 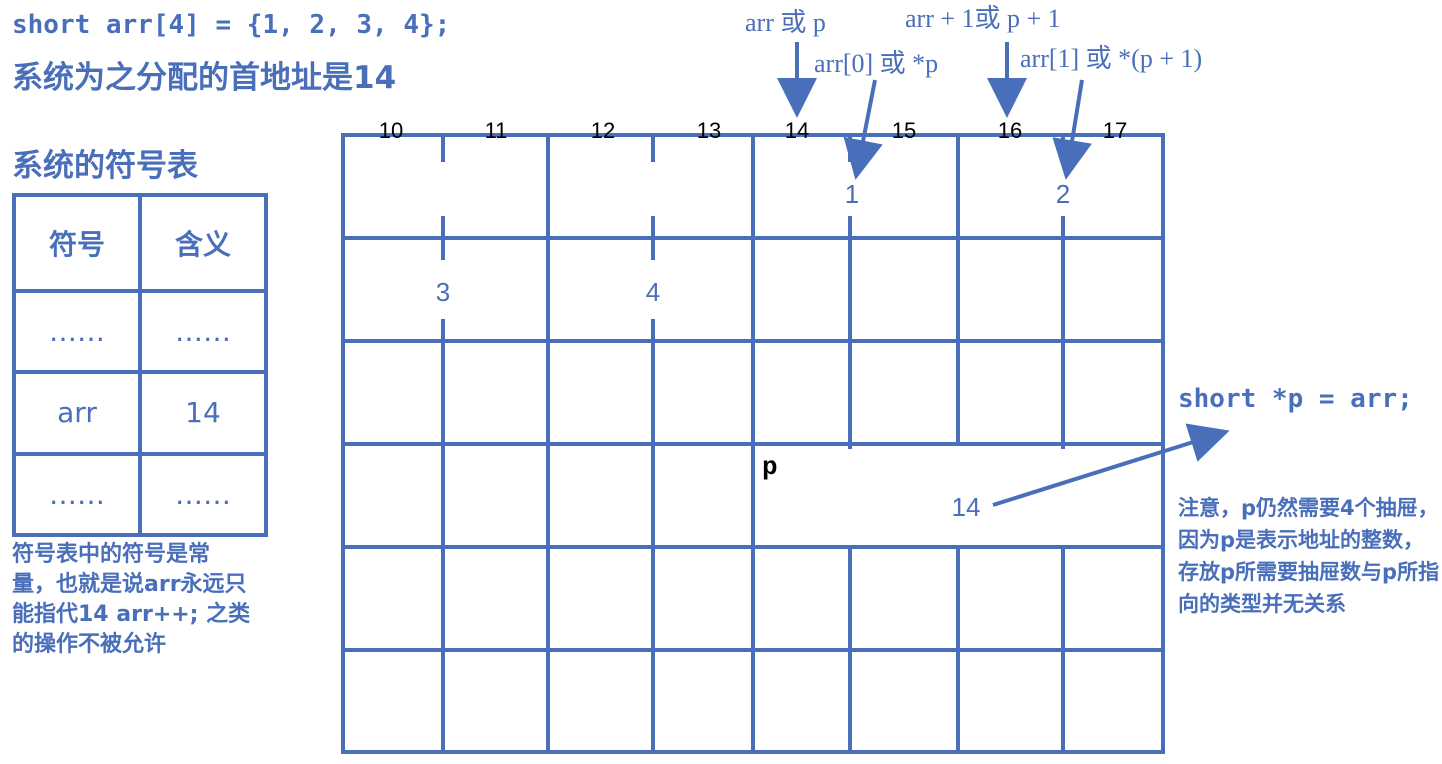 I want to click on symbol-cell: arr, so click(x=77, y=413).